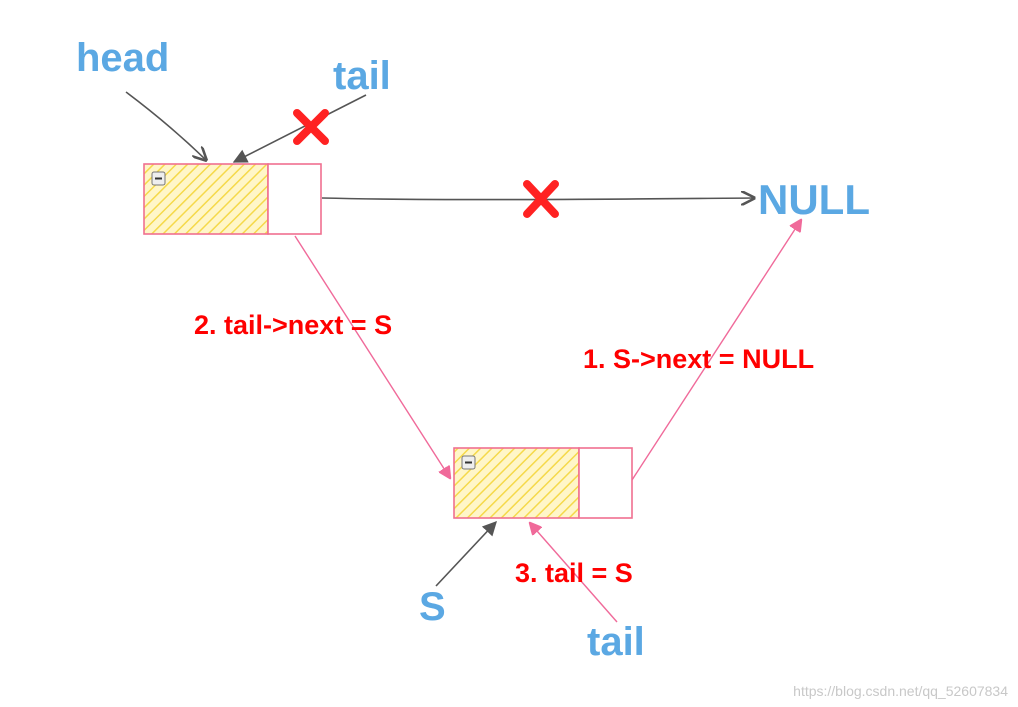  I want to click on head-label: head, so click(122, 58).